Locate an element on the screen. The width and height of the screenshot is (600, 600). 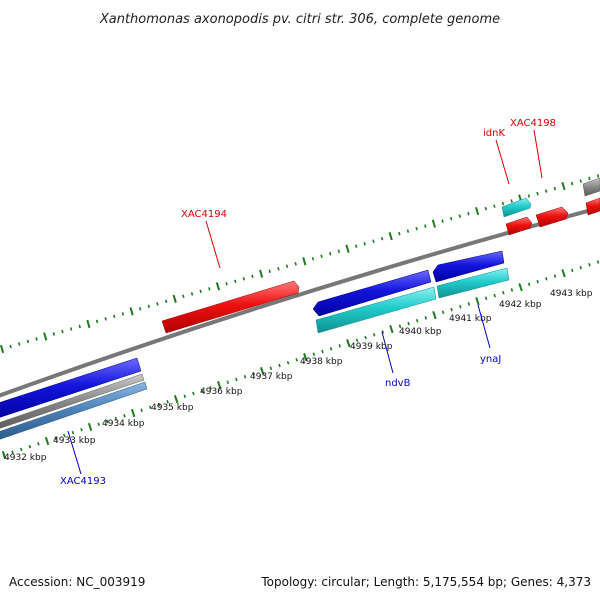
gene-ynaj-arrow is located at coordinates (468, 266).